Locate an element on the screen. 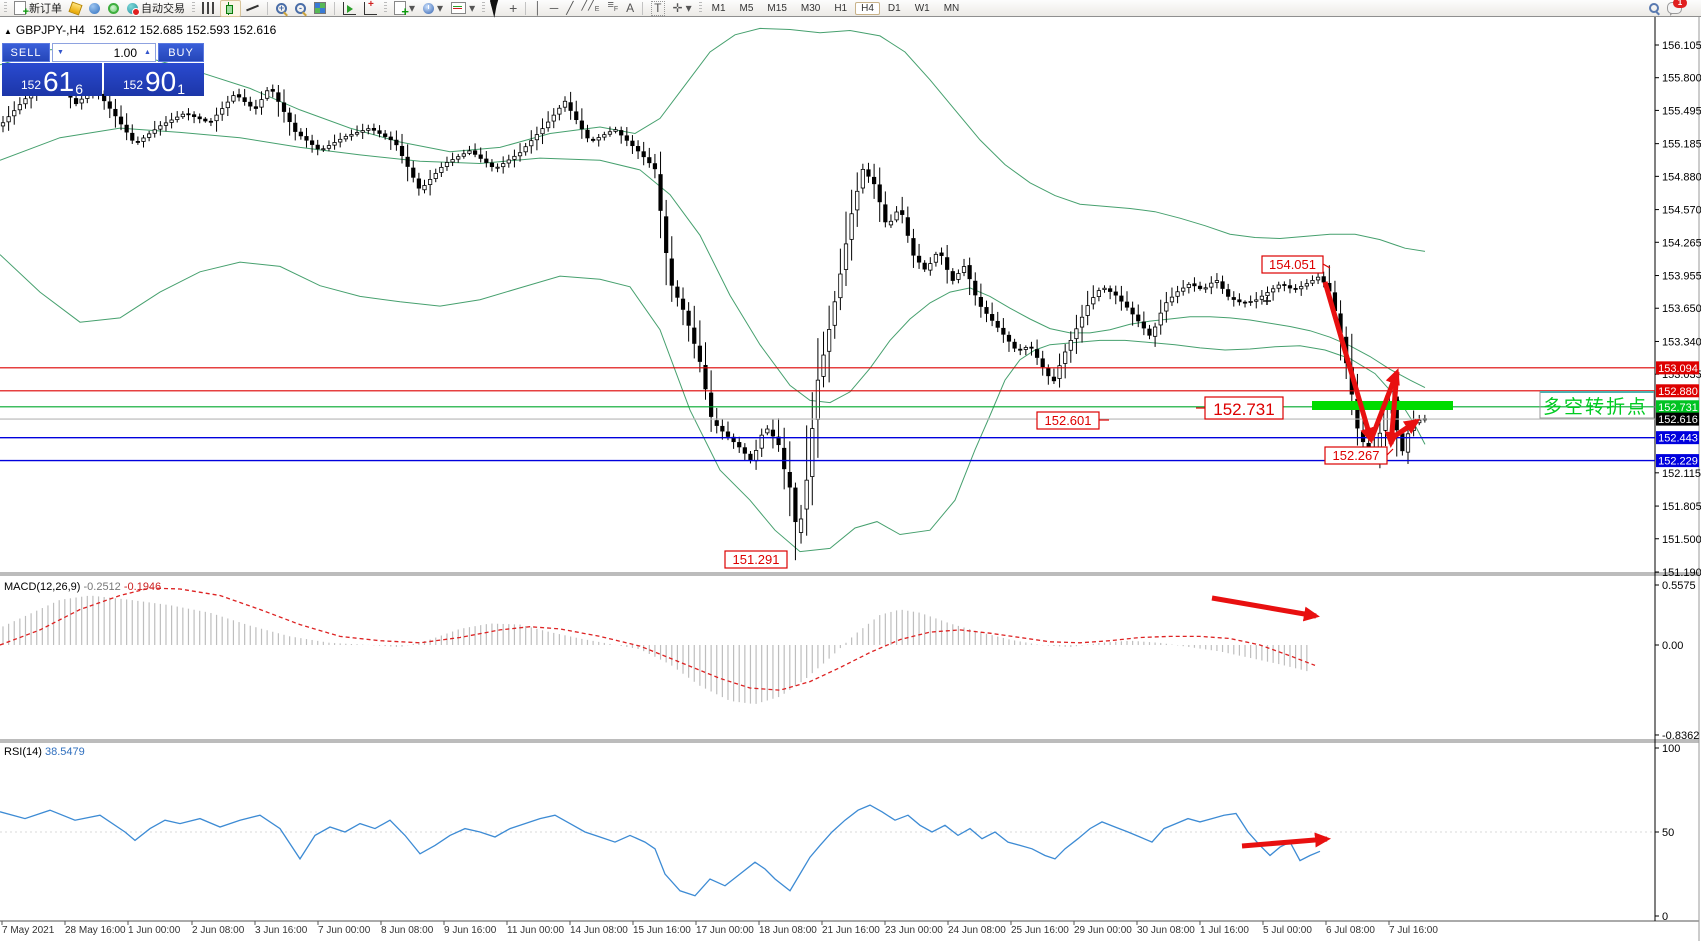 The height and width of the screenshot is (941, 1701). svg-text: 154.570 is located at coordinates (1681, 211).